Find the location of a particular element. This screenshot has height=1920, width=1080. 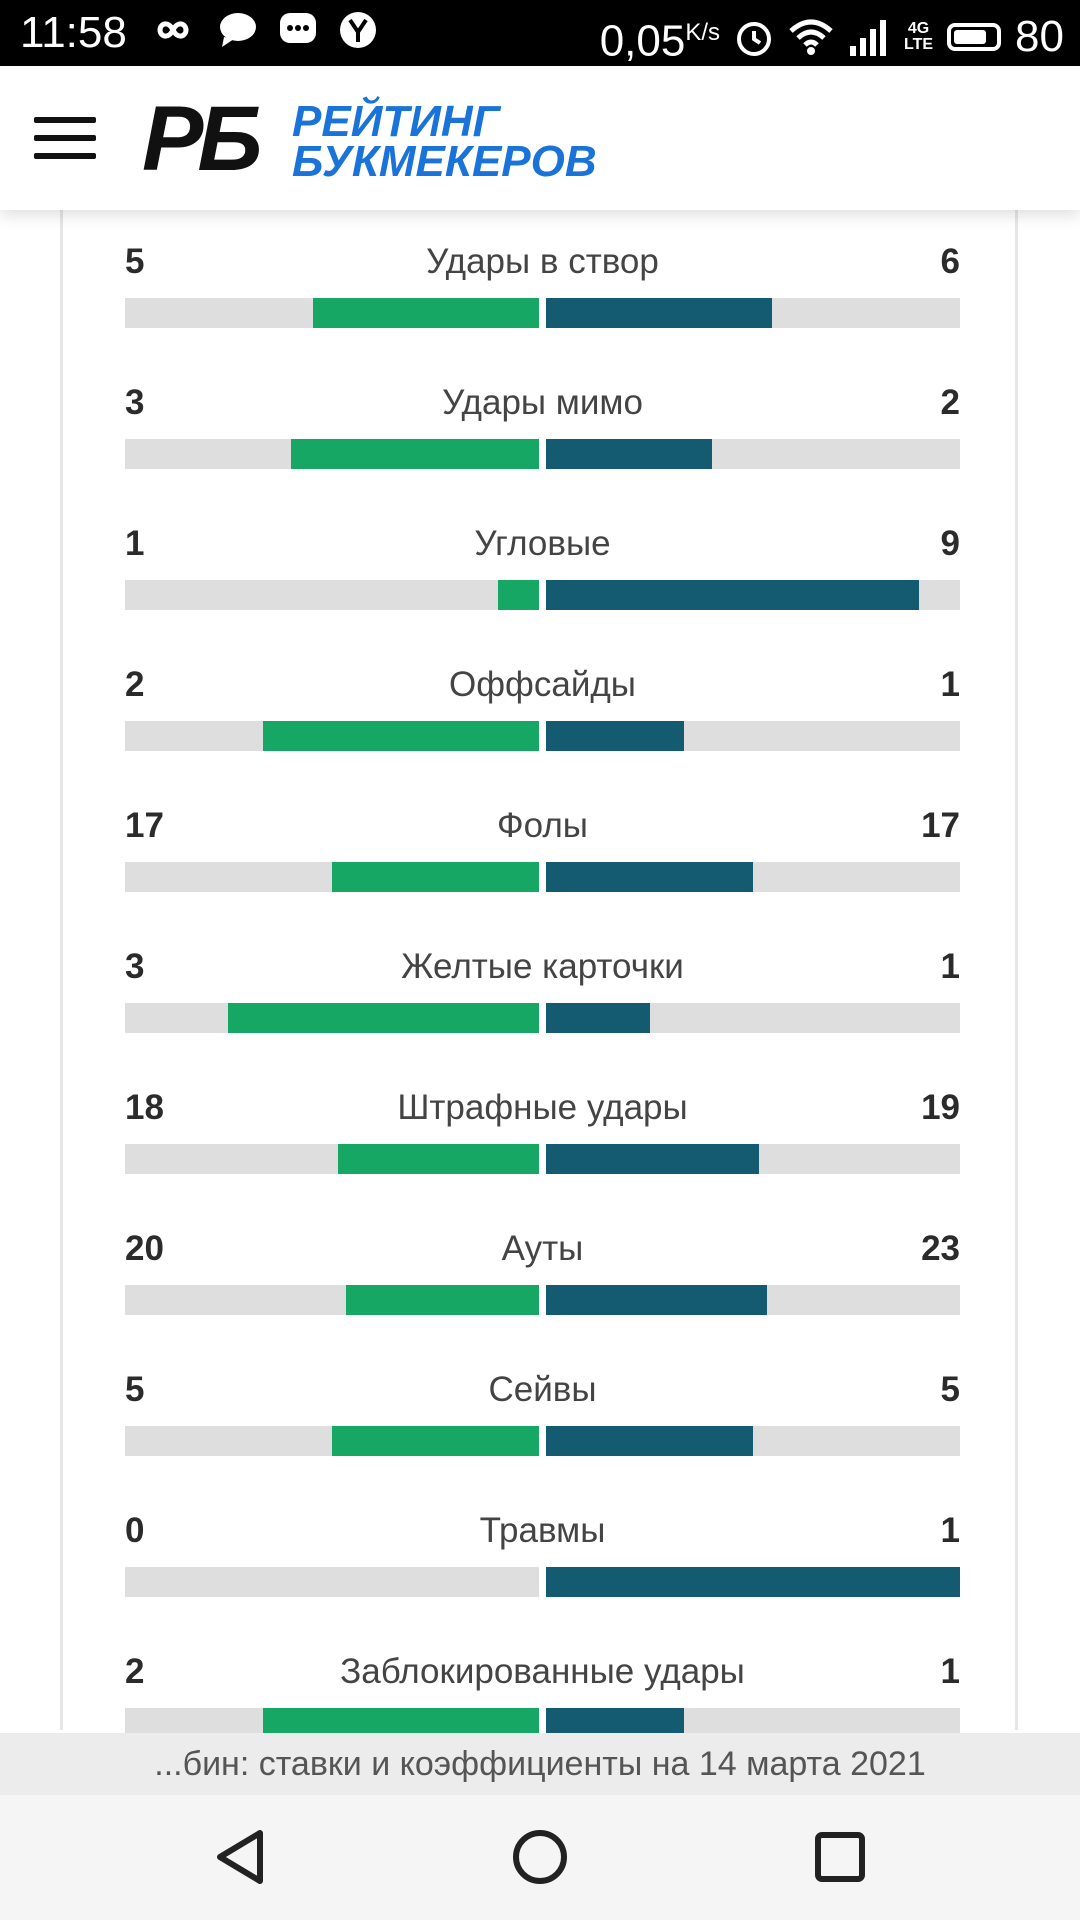

stat-away-value: 6 is located at coordinates (950, 261).